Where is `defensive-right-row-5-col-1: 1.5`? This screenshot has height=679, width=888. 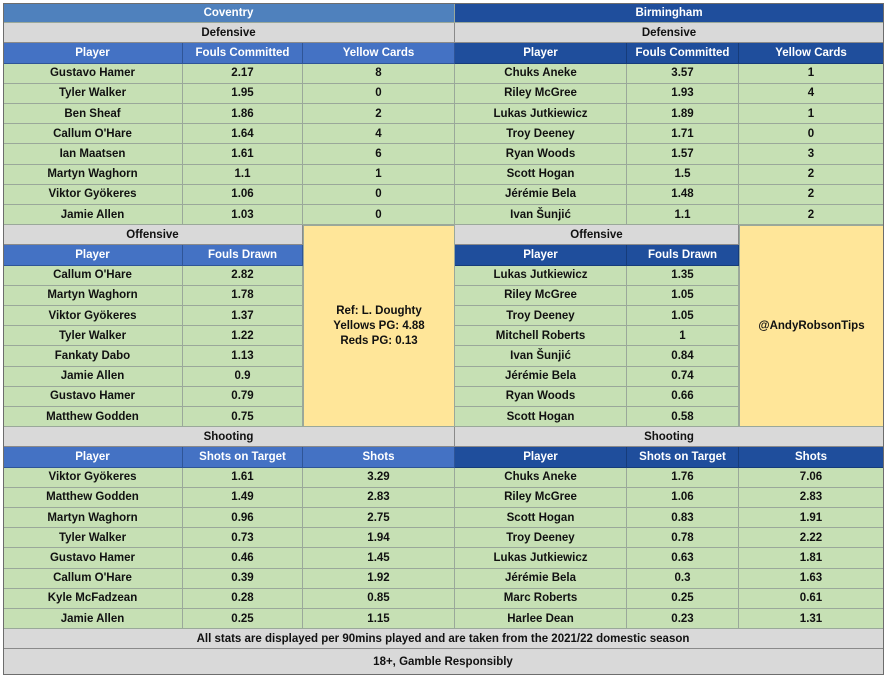
defensive-right-row-5-col-1: 1.5 is located at coordinates (683, 174).